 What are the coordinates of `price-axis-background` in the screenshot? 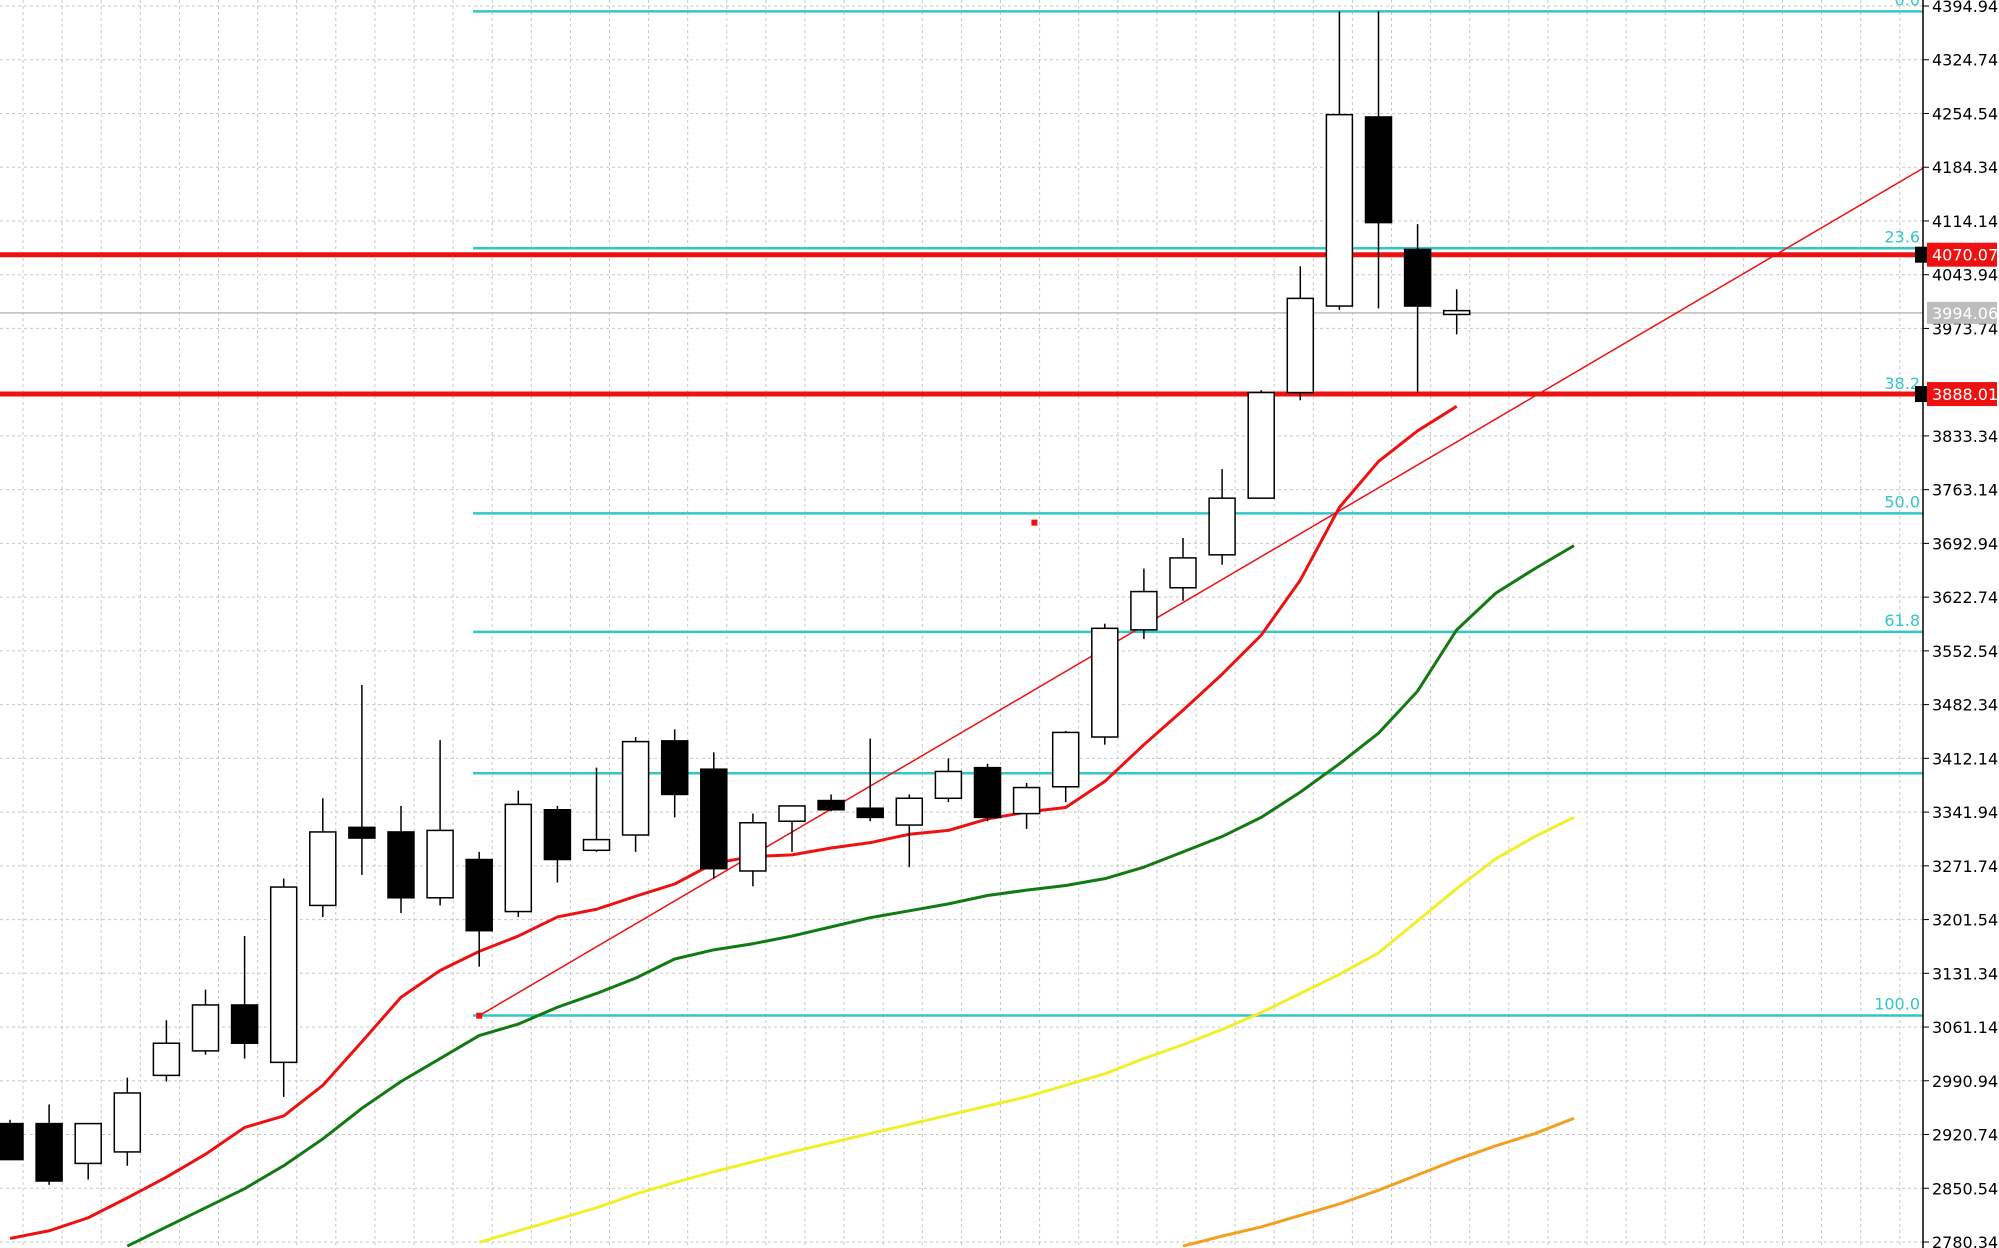 It's located at (1961, 624).